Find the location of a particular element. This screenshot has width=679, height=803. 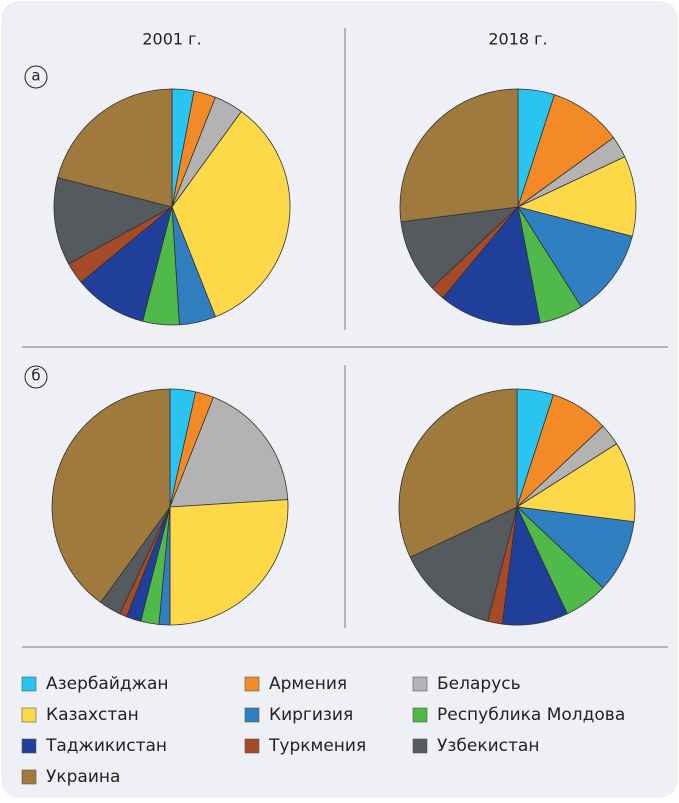

legend-label: Казахстан is located at coordinates (92, 715).